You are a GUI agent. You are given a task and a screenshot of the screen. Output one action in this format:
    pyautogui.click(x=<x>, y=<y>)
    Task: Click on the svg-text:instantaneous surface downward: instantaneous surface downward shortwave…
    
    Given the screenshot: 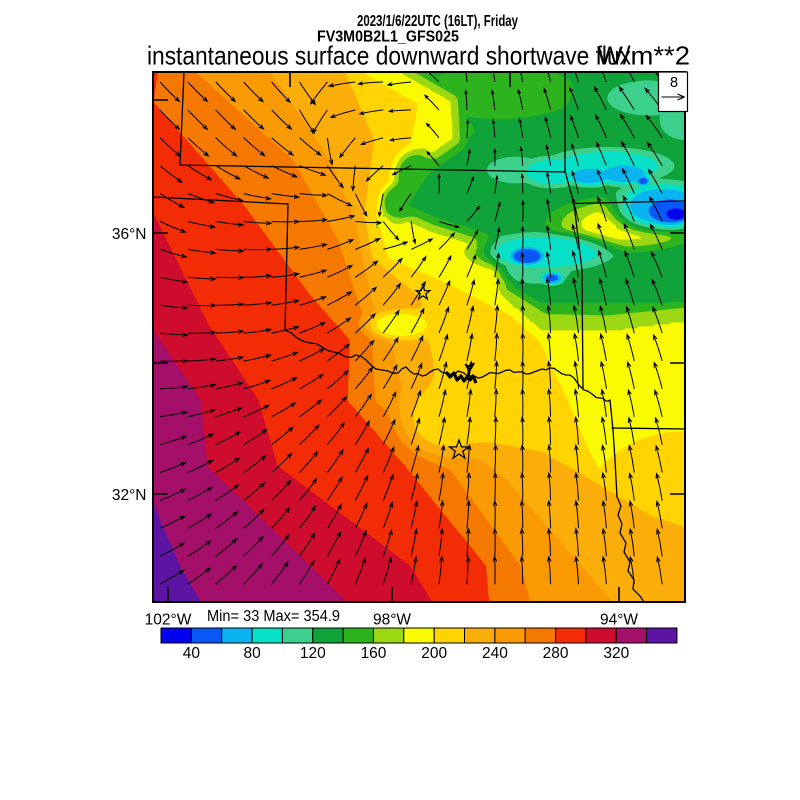 What is the action you would take?
    pyautogui.click(x=389, y=56)
    